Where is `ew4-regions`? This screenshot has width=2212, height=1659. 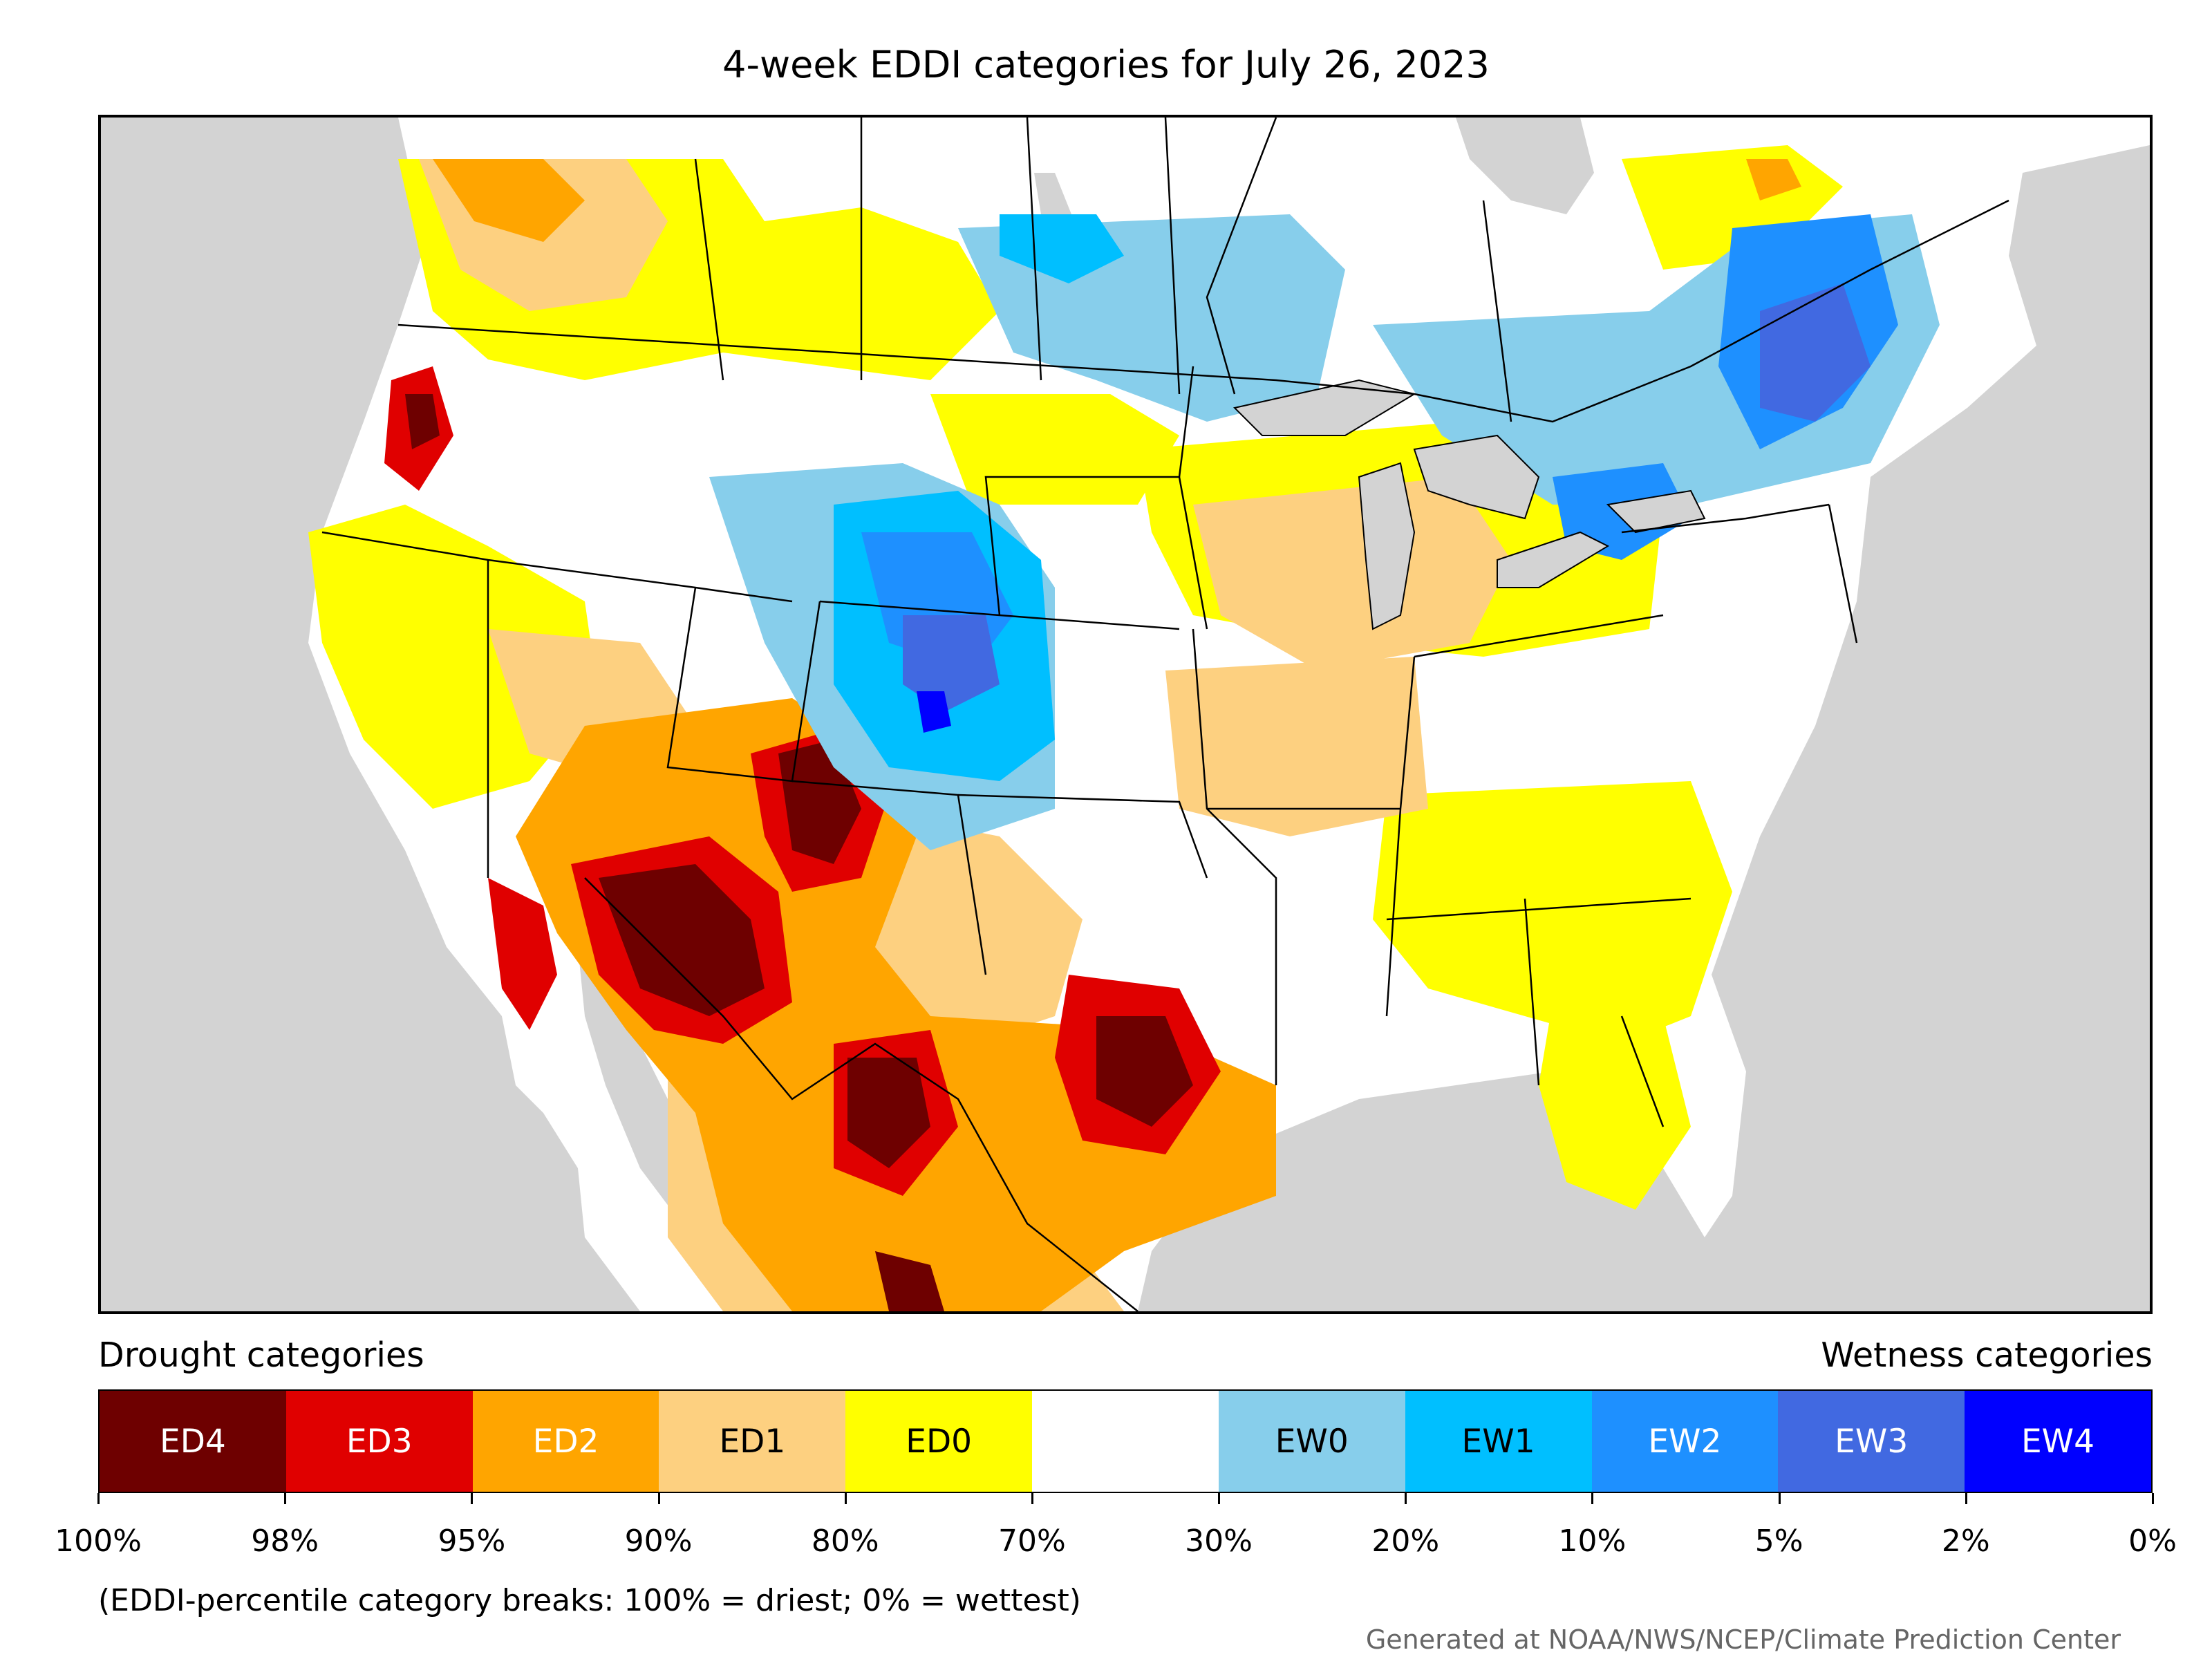 ew4-regions is located at coordinates (934, 712).